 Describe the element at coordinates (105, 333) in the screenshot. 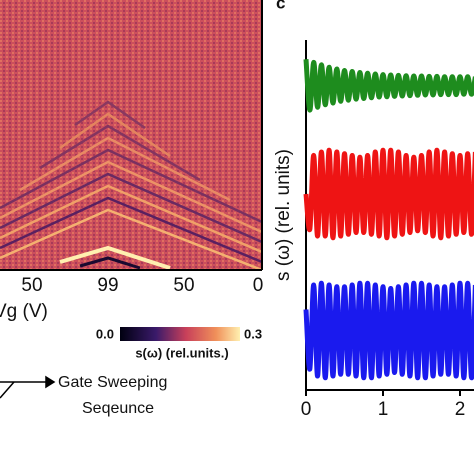

I see `colorbar-tick-label: 0.0` at that location.